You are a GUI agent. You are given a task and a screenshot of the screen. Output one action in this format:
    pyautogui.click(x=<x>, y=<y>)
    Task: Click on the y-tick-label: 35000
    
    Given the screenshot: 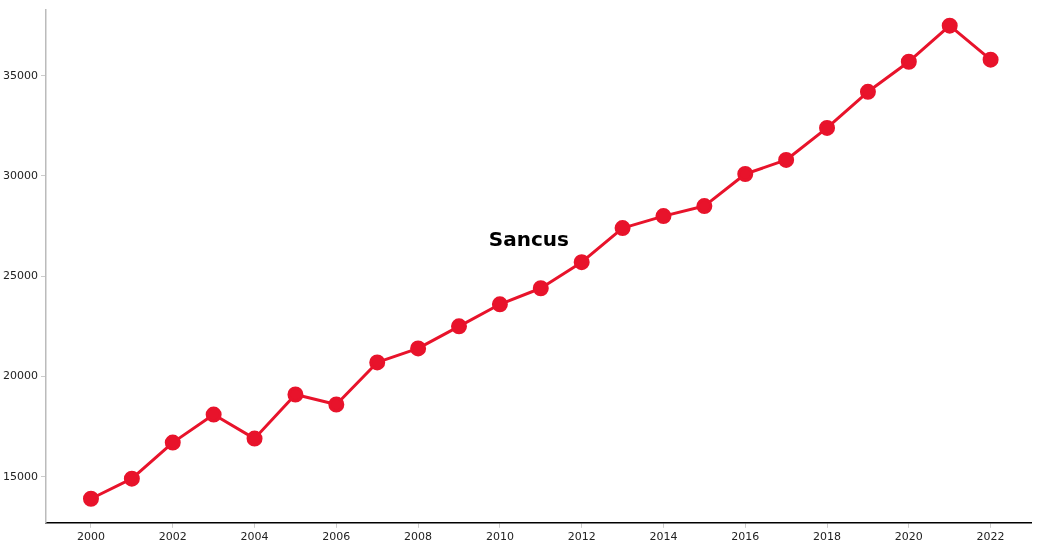 What is the action you would take?
    pyautogui.click(x=20, y=75)
    